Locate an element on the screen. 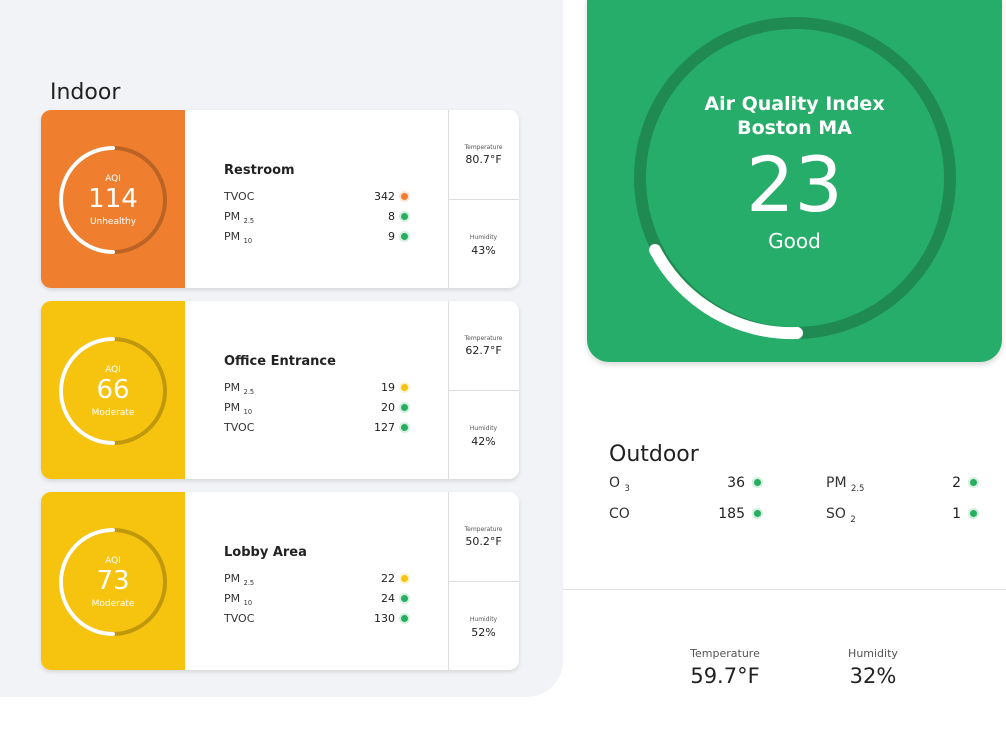 The height and width of the screenshot is (739, 1006). pollutant-label: CO is located at coordinates (619, 514).